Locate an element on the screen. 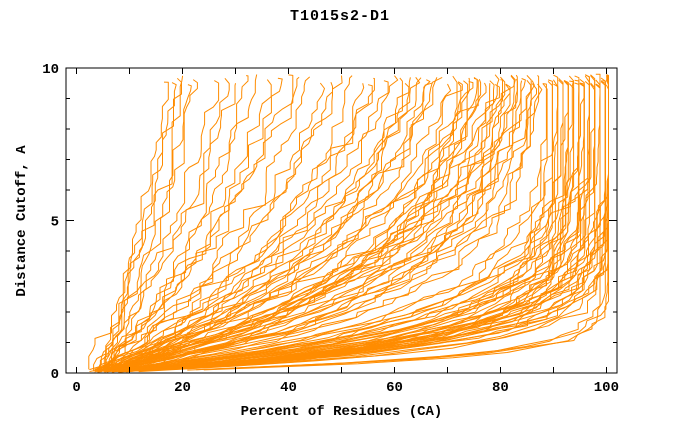 This screenshot has width=680, height=440. x-tick-label: 20 is located at coordinates (182, 388).